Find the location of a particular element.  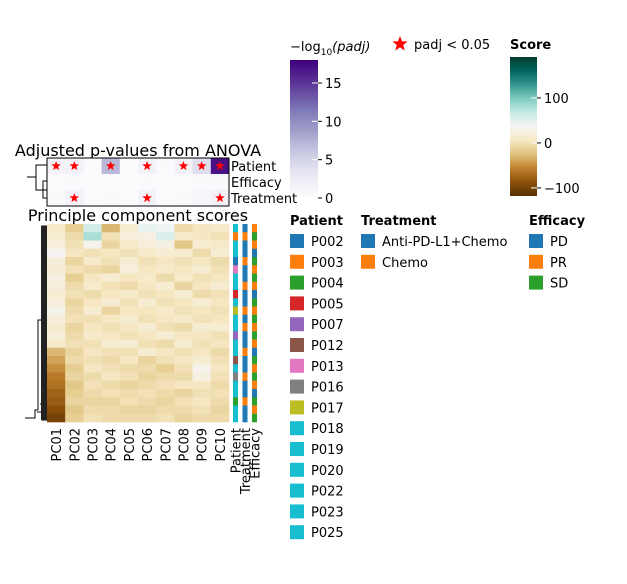

annotation-label: Treatment is located at coordinates (246, 461).